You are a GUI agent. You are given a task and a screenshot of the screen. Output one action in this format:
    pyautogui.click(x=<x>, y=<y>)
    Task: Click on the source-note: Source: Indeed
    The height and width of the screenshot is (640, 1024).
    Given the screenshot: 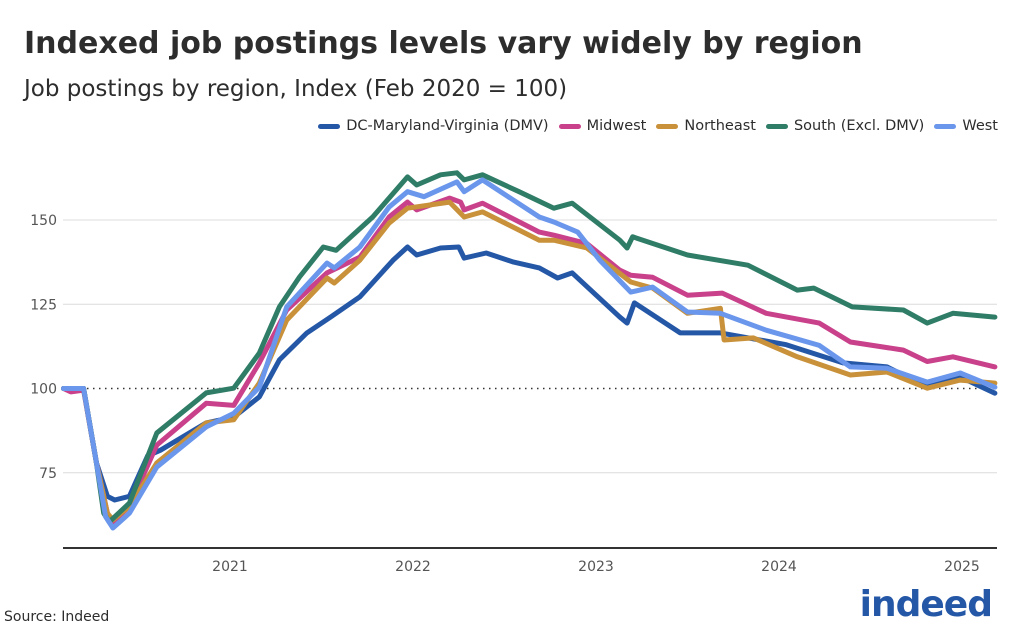 What is the action you would take?
    pyautogui.click(x=57, y=617)
    